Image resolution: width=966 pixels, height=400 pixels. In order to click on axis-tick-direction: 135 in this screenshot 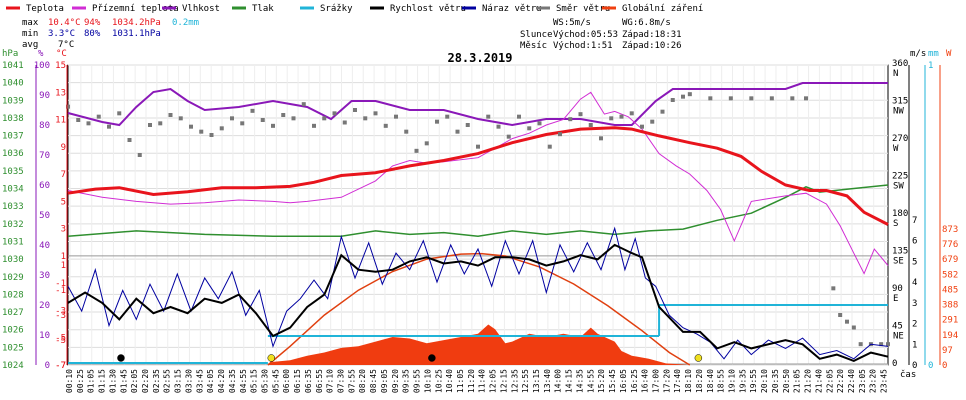, I will do `click(900, 252)`.